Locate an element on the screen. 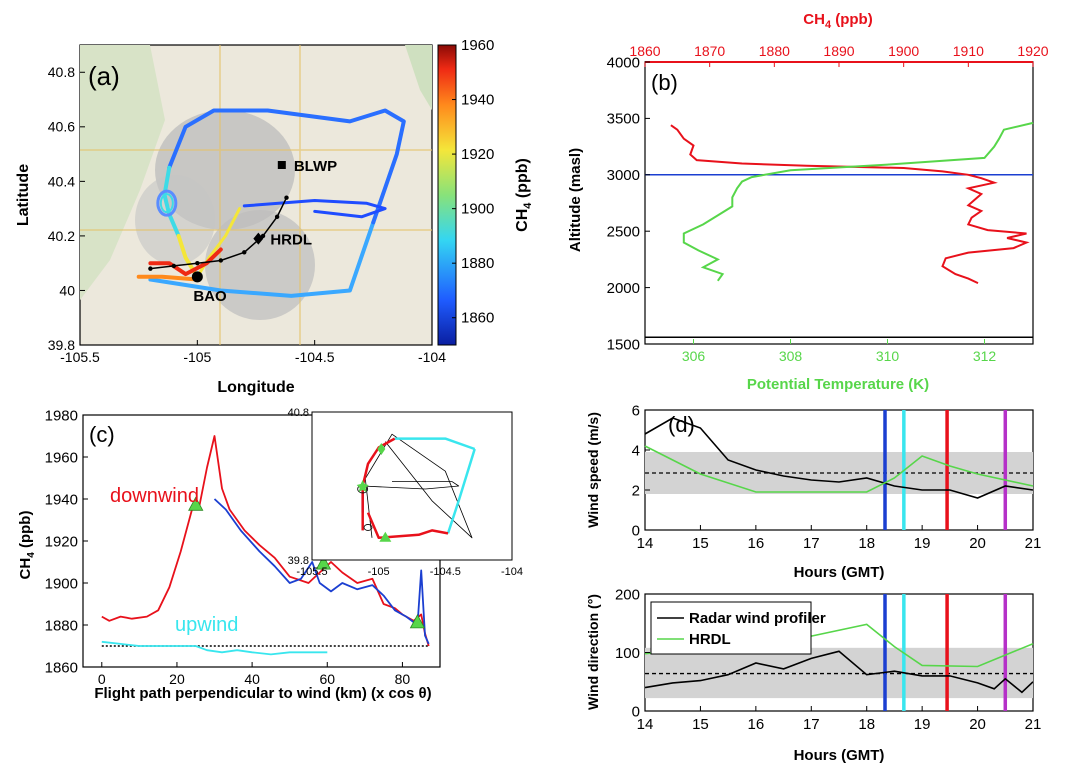 This screenshot has height=765, width=1065. d1-x-tick-label: 17 is located at coordinates (811, 543).